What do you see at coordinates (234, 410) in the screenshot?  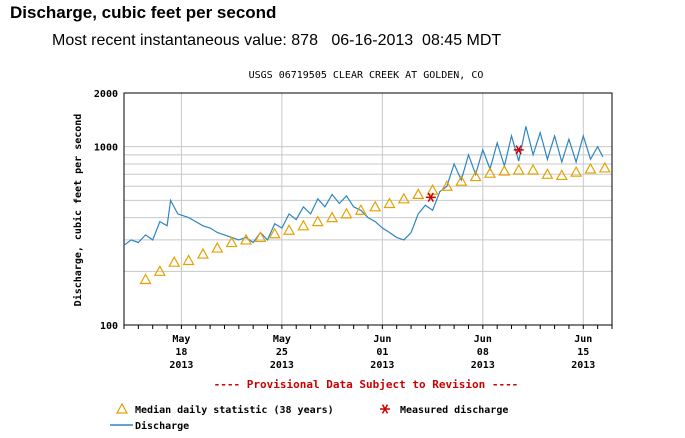 I see `legend-median-label: Median daily statistic (38 years)` at bounding box center [234, 410].